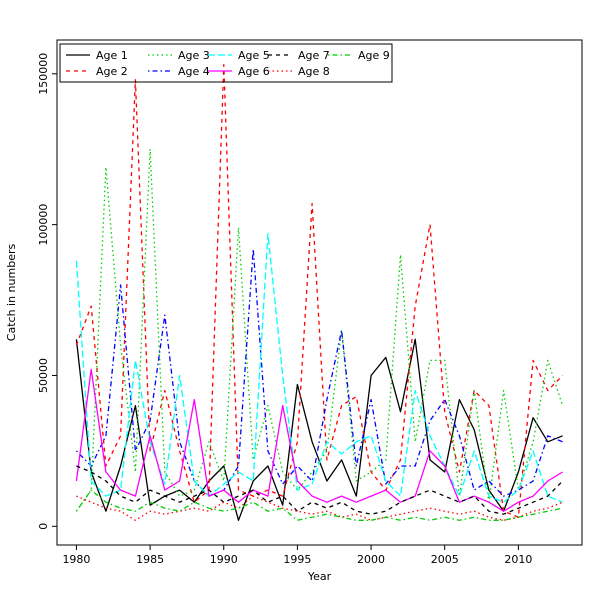  I want to click on legend-label-age-4: Age 4, so click(194, 71).